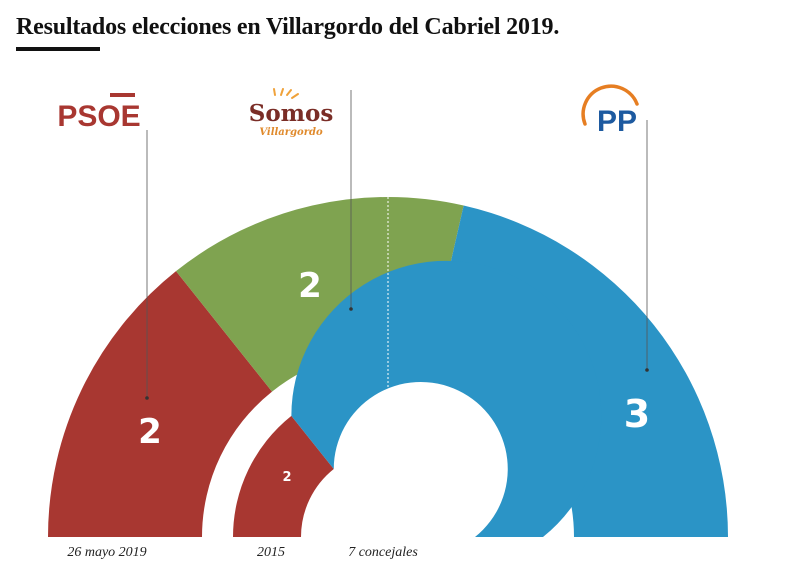 Image resolution: width=800 pixels, height=565 pixels. What do you see at coordinates (479, 462) in the screenshot?
I see `seat-label-2015-pp: 5` at bounding box center [479, 462].